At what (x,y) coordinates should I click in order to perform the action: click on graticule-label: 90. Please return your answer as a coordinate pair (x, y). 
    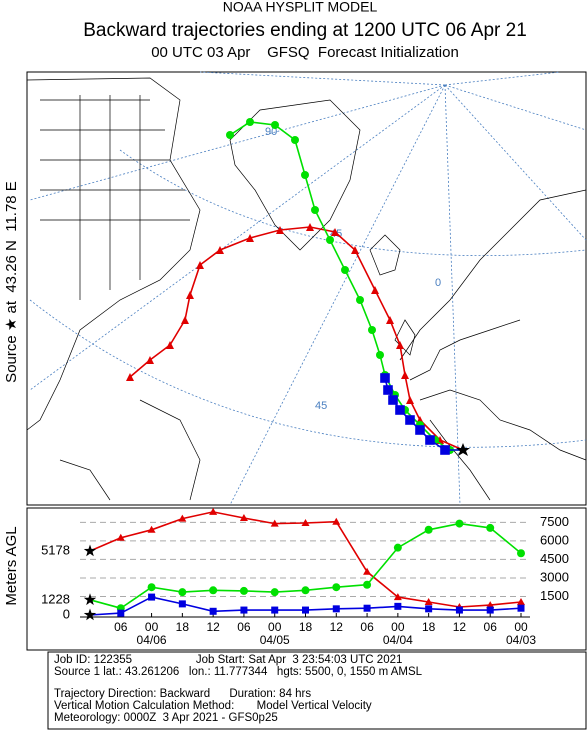
    Looking at the image, I should click on (271, 132).